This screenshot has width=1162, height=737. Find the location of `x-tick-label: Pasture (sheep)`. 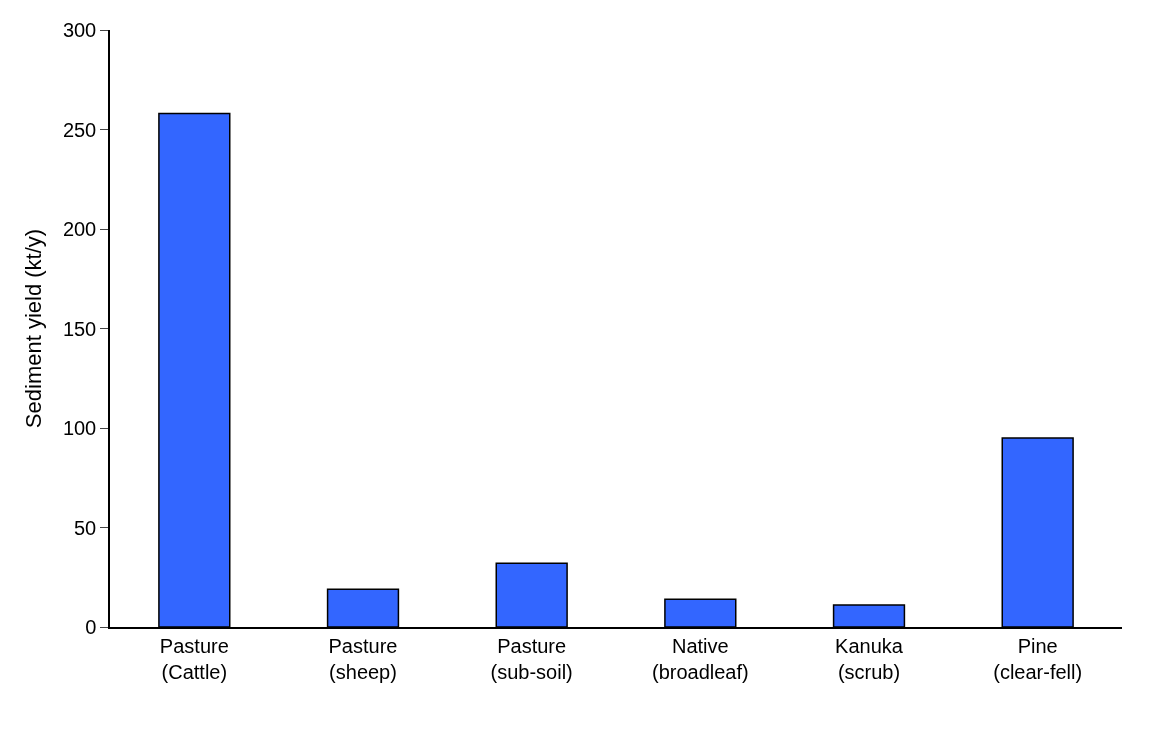

x-tick-label: Pasture (sheep) is located at coordinates (363, 658).